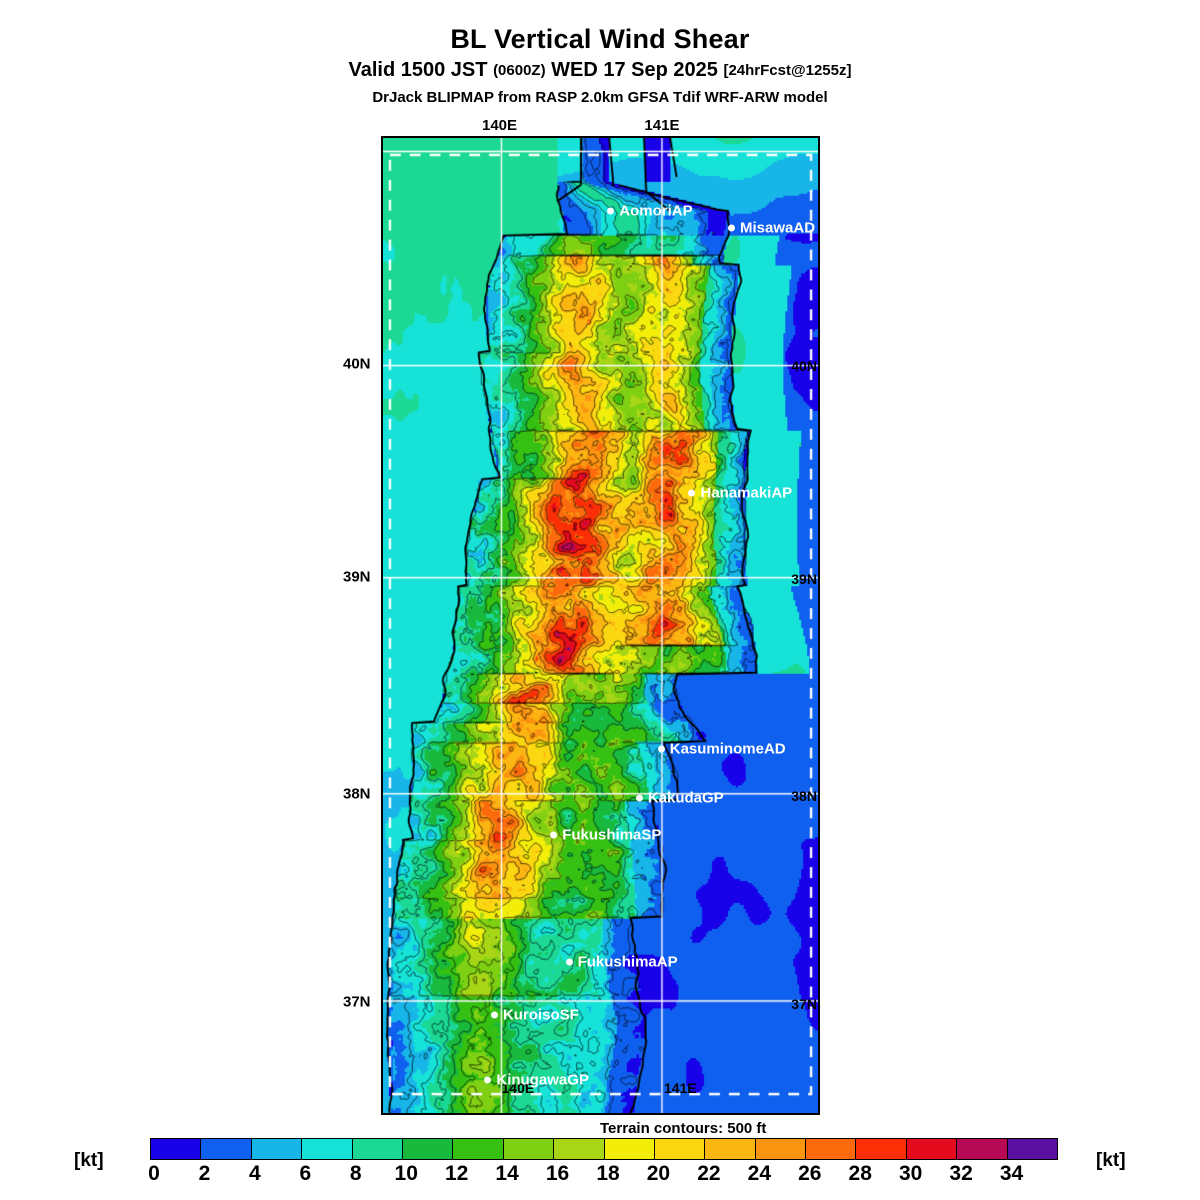 The image size is (1200, 1200). What do you see at coordinates (961, 1173) in the screenshot?
I see `colorbar-tick-32: 32` at bounding box center [961, 1173].